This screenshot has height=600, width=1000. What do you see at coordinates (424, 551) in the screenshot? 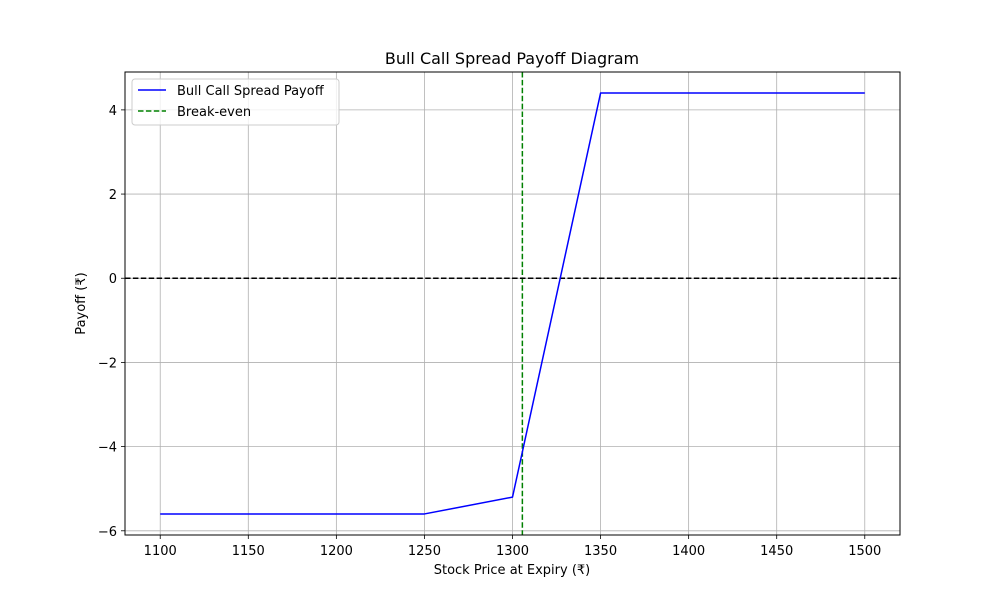
I see `x-tick-label: 1250` at bounding box center [424, 551].